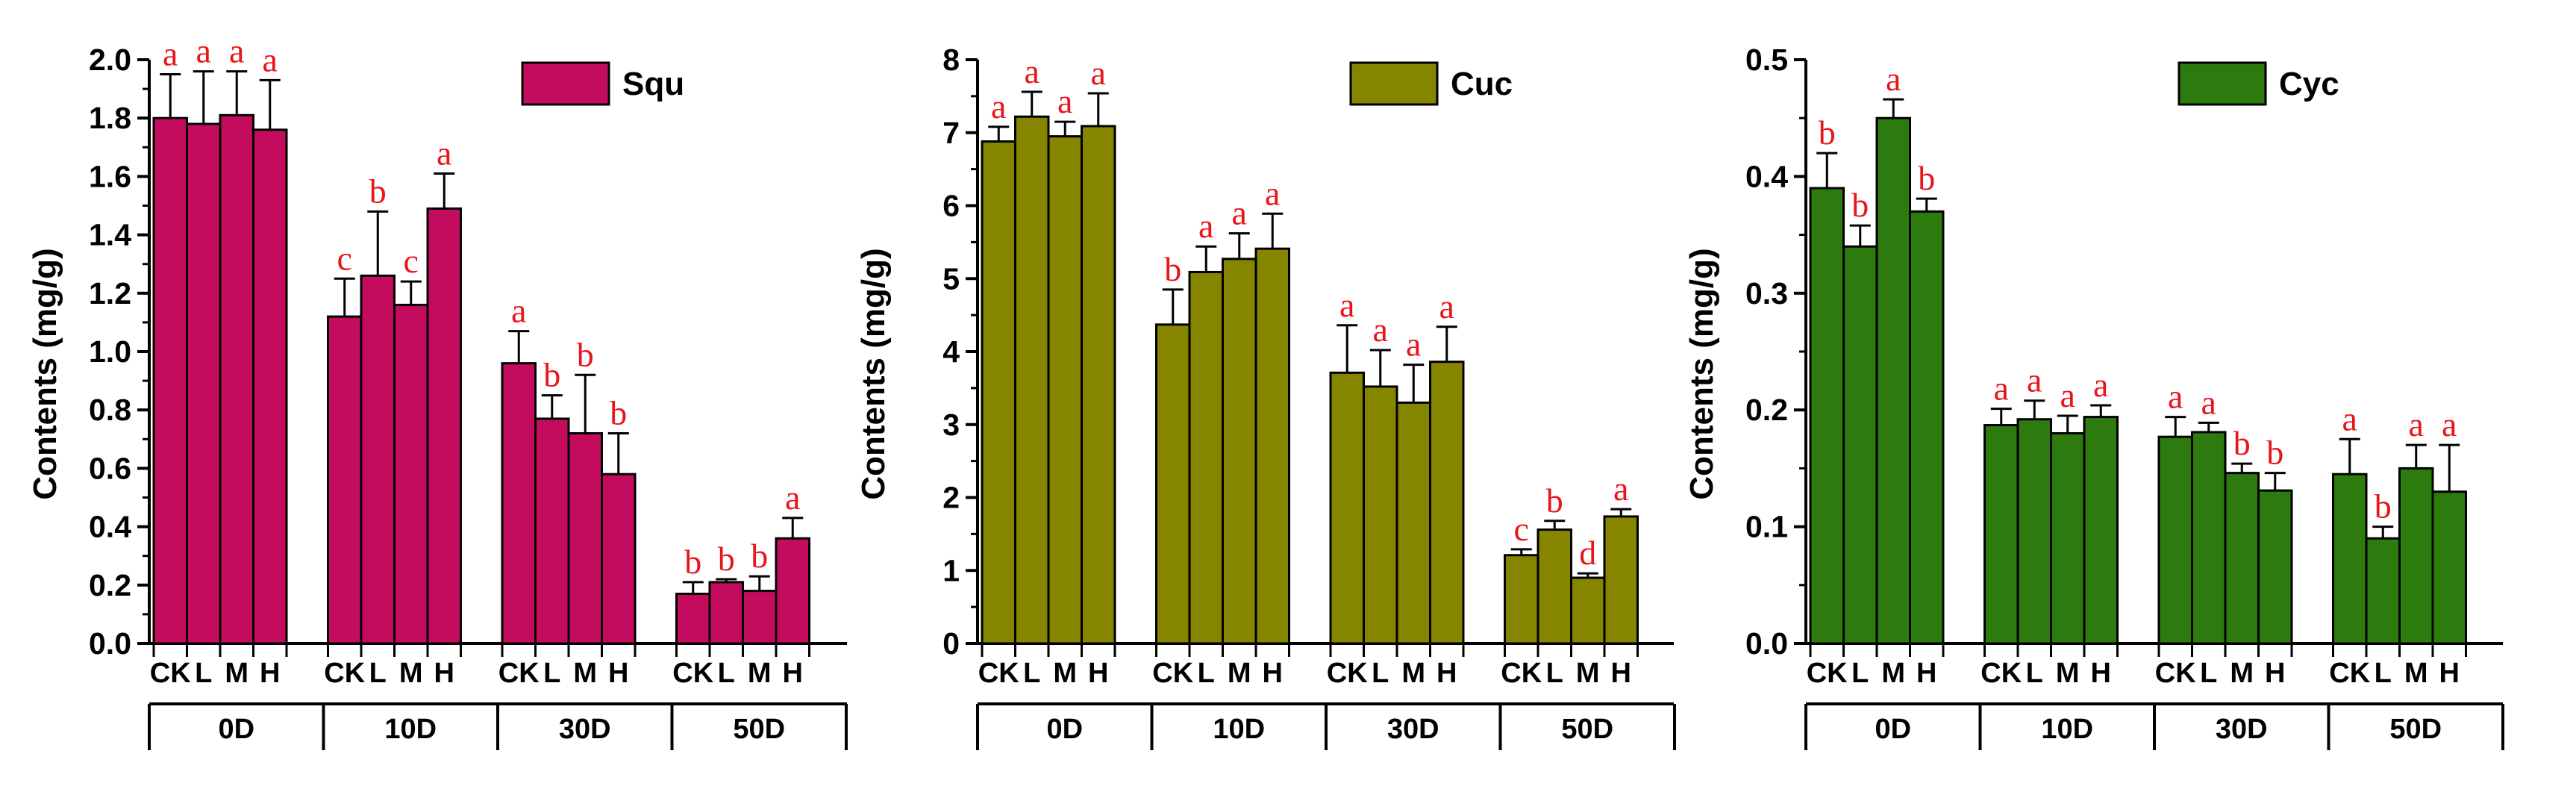 The image size is (2576, 789). I want to click on y-tick-label: 0.1, so click(1766, 527).